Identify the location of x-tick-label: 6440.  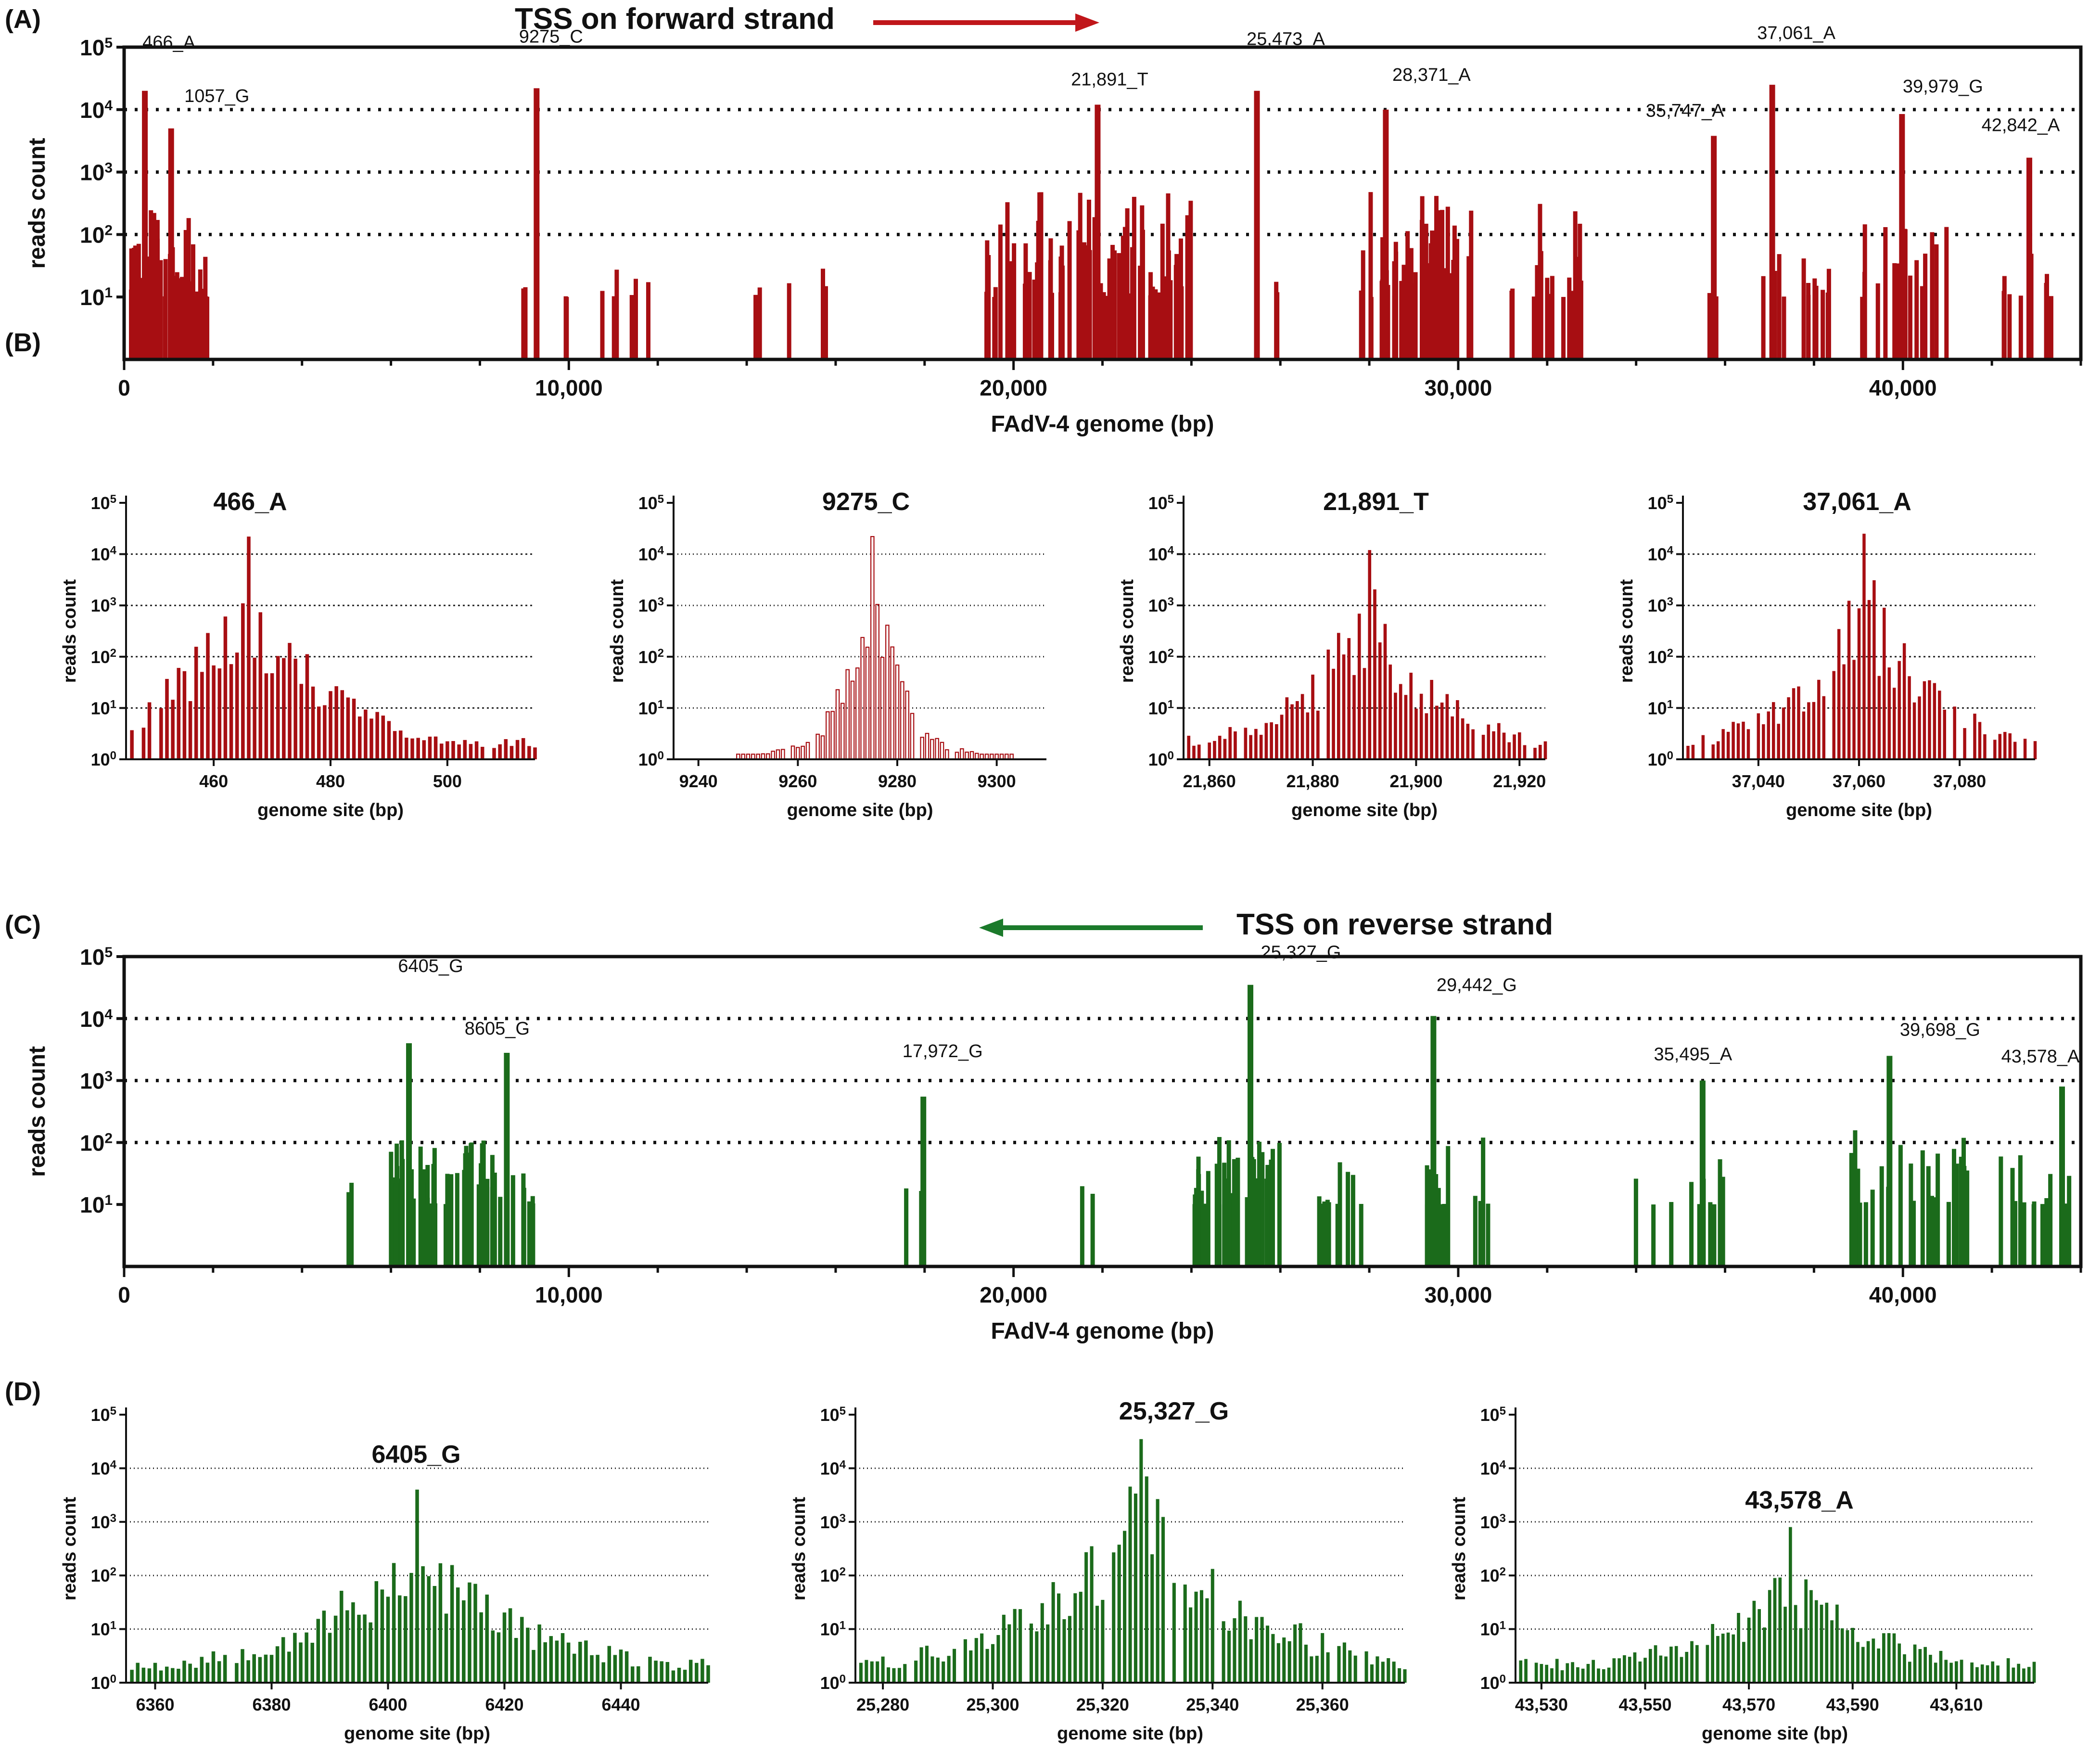
(620, 1704).